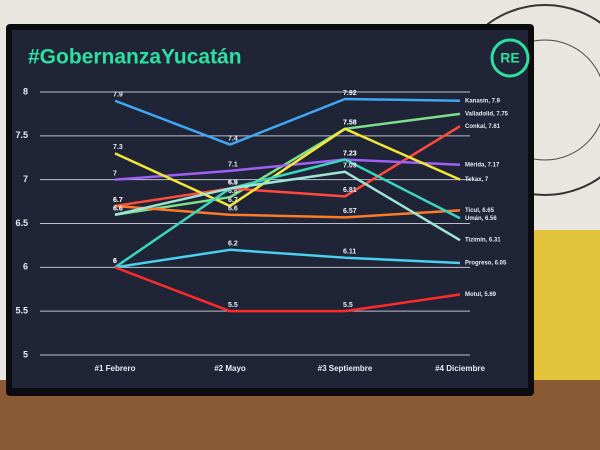  What do you see at coordinates (25, 91) in the screenshot?
I see `y-tick-label: 8` at bounding box center [25, 91].